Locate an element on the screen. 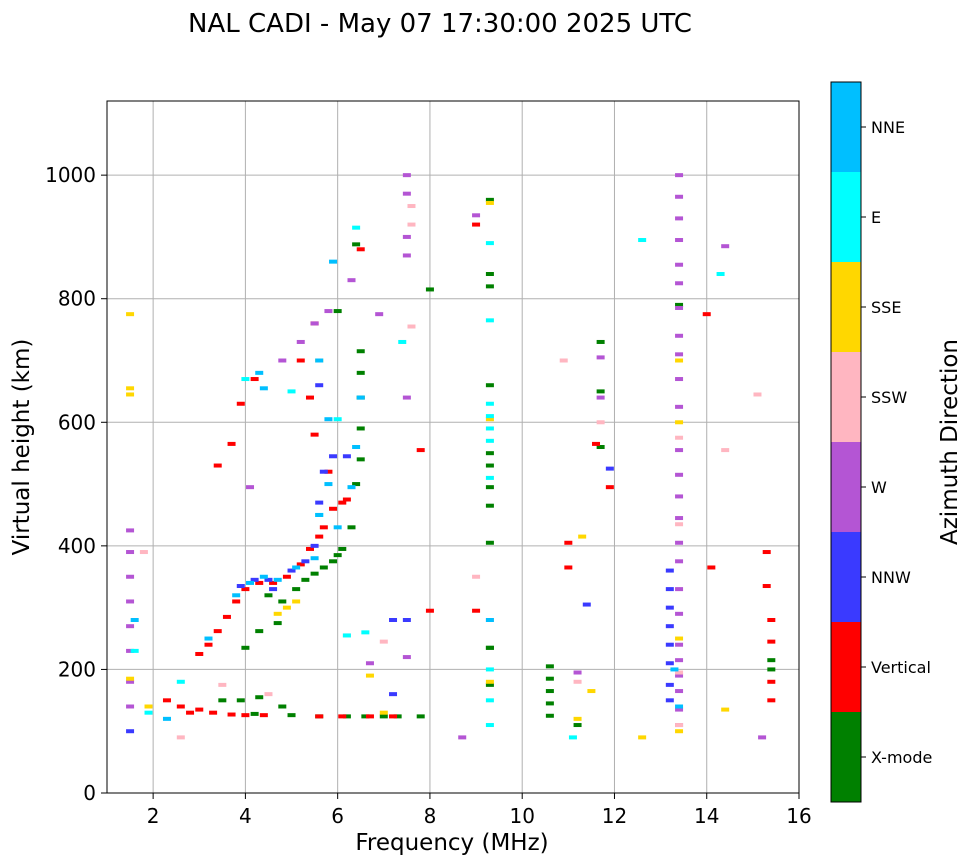 The image size is (972, 865). colorbar-tick-label: SSE is located at coordinates (886, 307).